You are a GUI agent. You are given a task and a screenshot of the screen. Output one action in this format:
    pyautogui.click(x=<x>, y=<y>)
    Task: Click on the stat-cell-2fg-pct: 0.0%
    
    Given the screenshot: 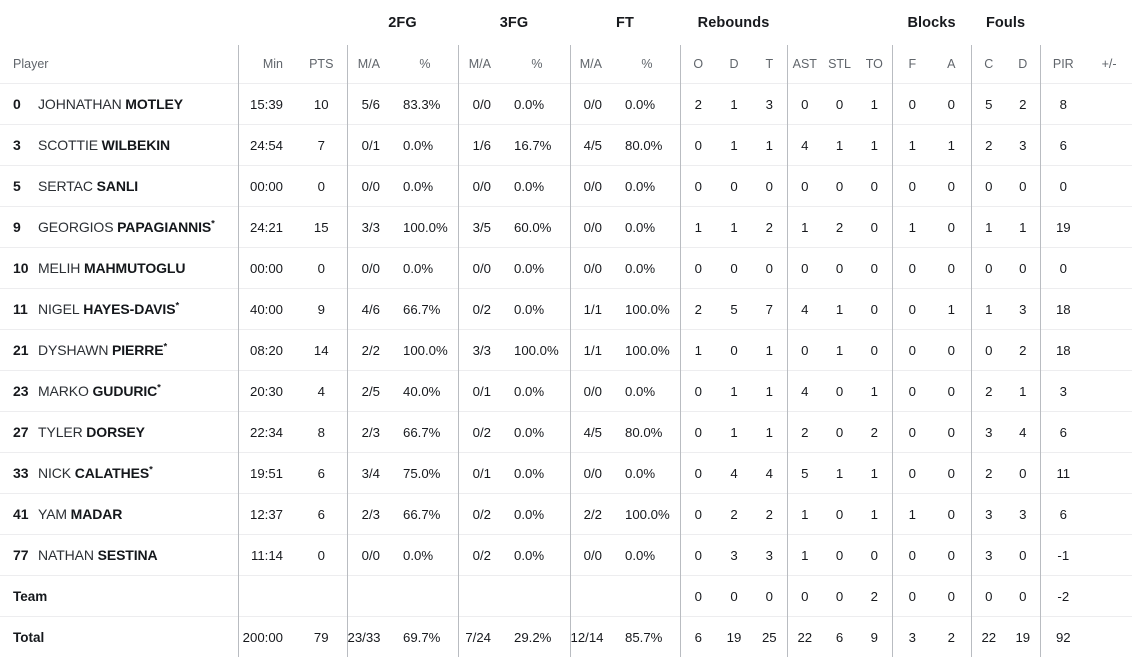 What is the action you would take?
    pyautogui.click(x=430, y=555)
    